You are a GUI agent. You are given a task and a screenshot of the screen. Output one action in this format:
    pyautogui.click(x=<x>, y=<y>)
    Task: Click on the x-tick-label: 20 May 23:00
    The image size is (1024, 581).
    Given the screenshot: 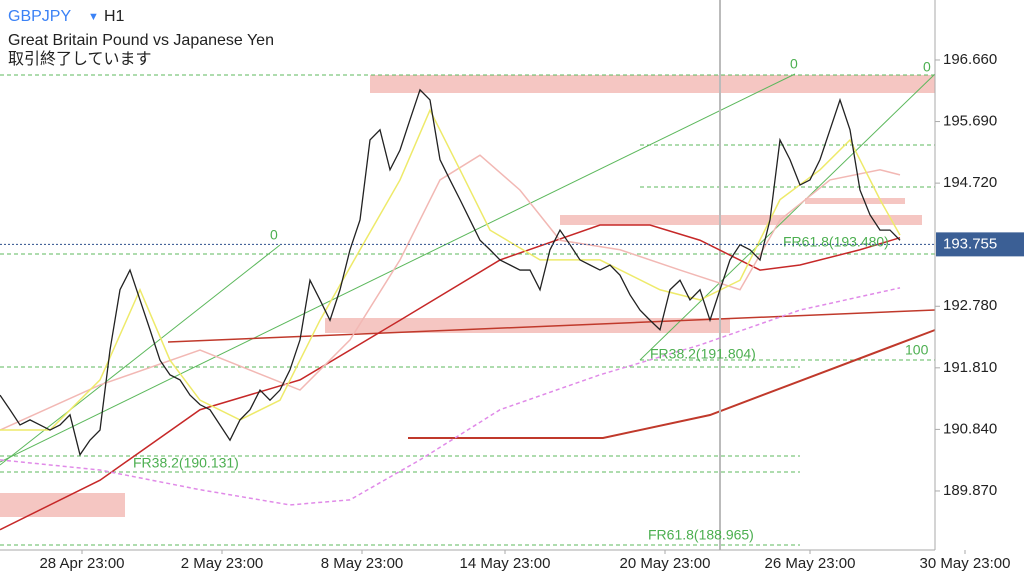 What is the action you would take?
    pyautogui.click(x=665, y=563)
    